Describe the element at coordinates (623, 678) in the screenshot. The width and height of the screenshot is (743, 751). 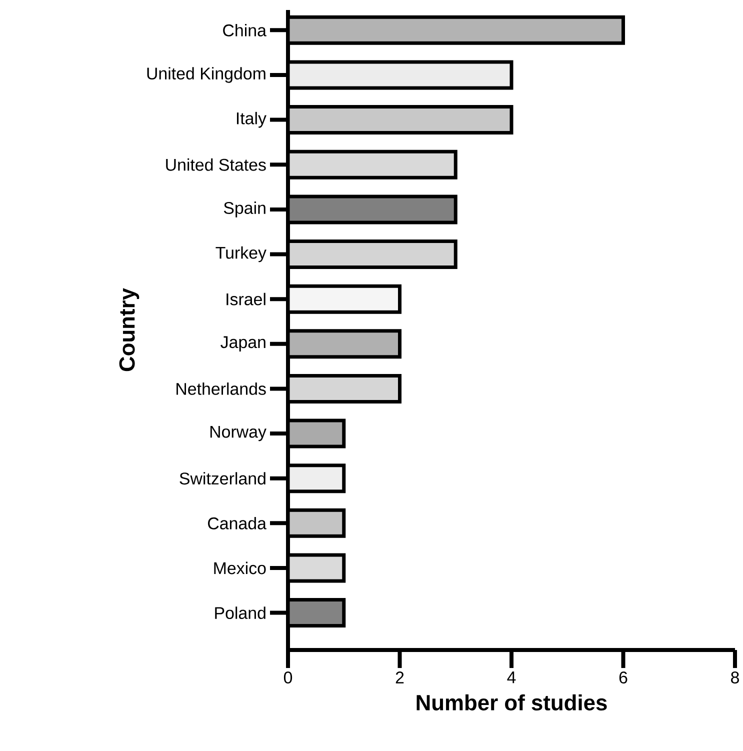
I see `x-tick-label: 6` at that location.